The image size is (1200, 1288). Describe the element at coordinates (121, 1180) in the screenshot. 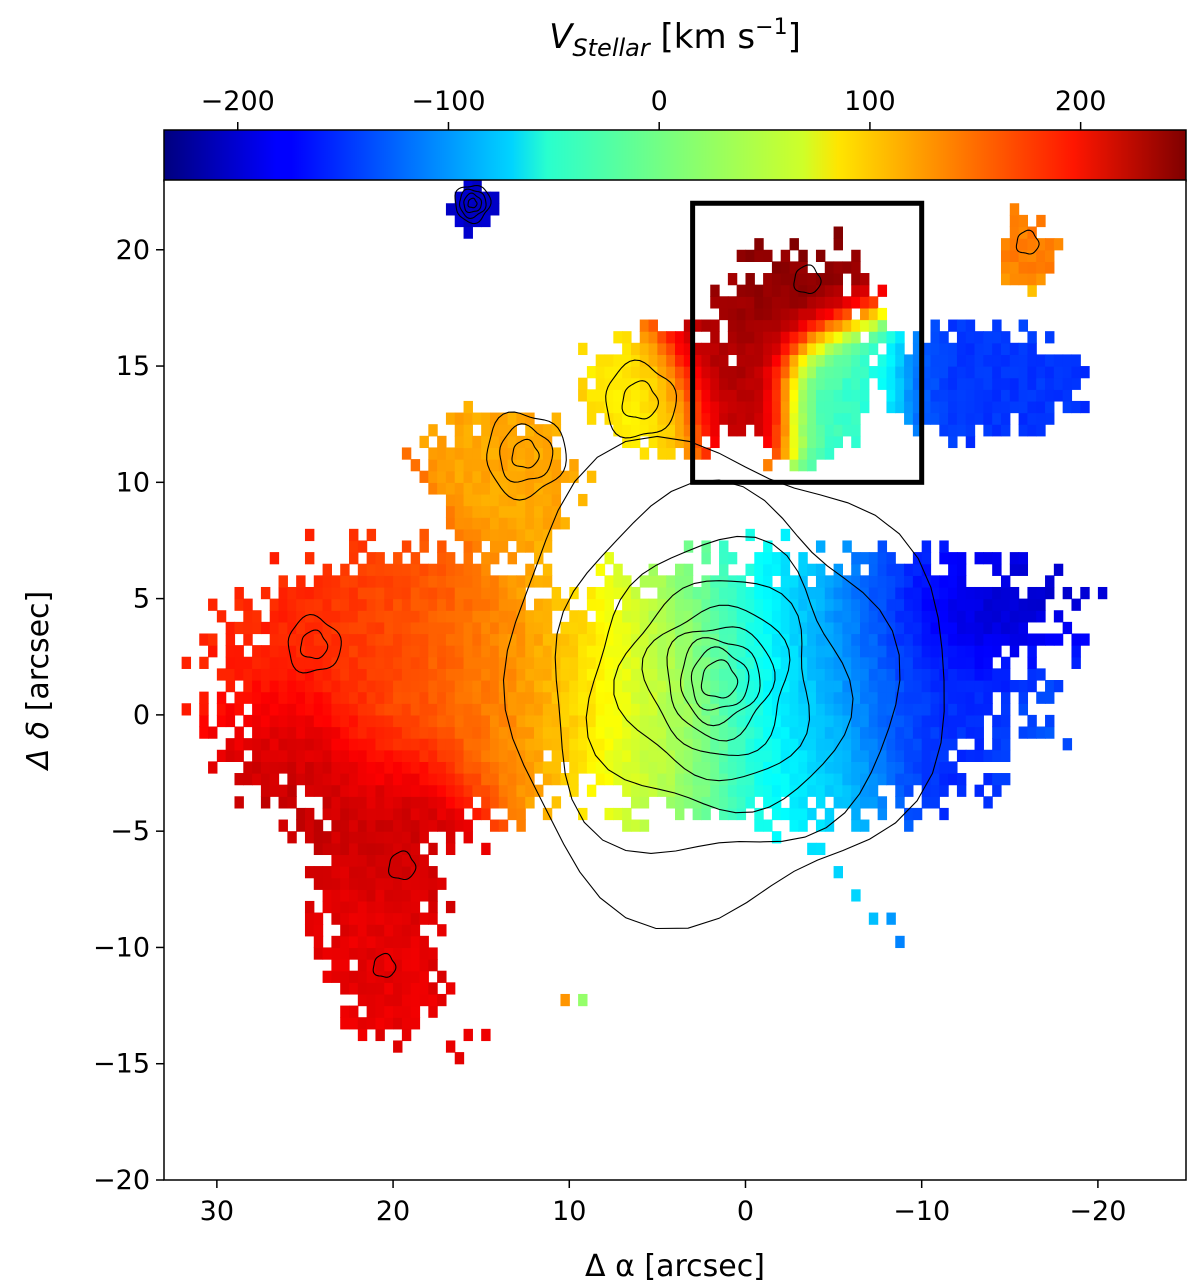

I see `y-tick-label: −20` at that location.